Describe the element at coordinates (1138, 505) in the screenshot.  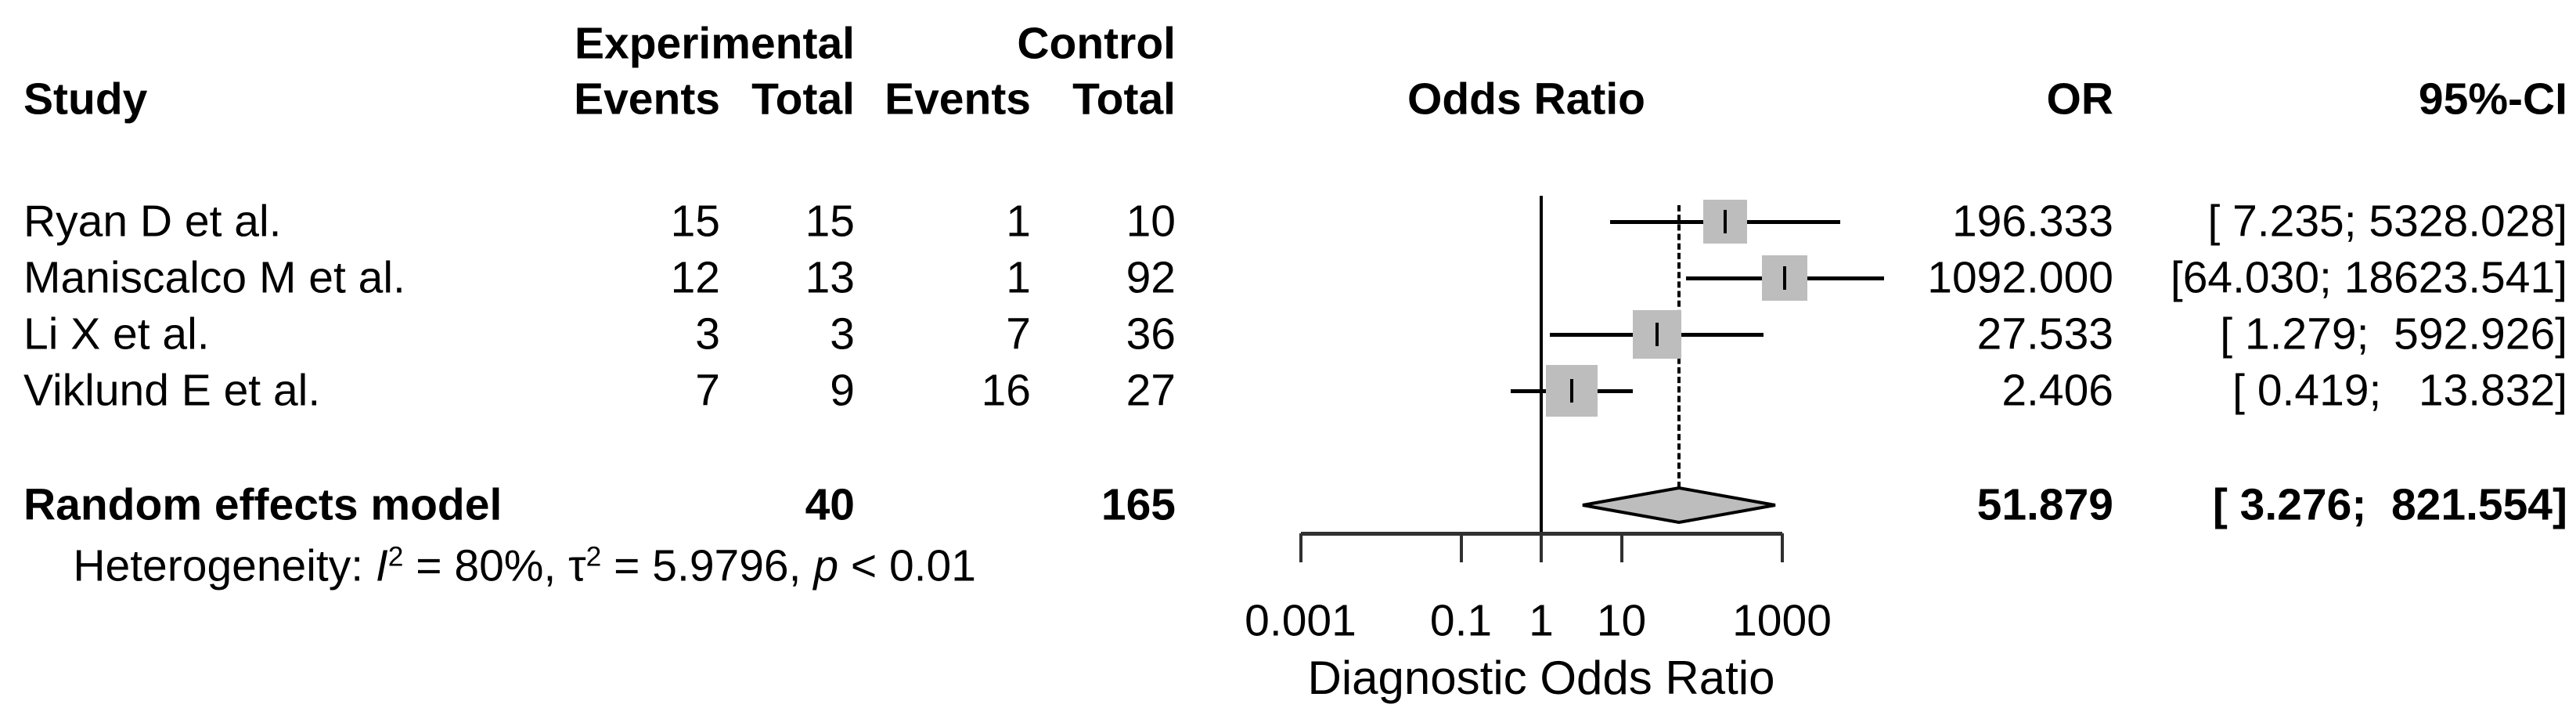
I see `summary-ctrl-total: 165` at that location.